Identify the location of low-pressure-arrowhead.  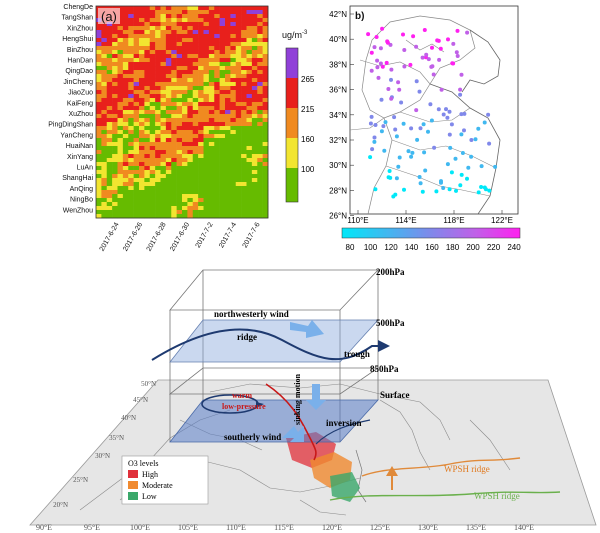
(260, 405).